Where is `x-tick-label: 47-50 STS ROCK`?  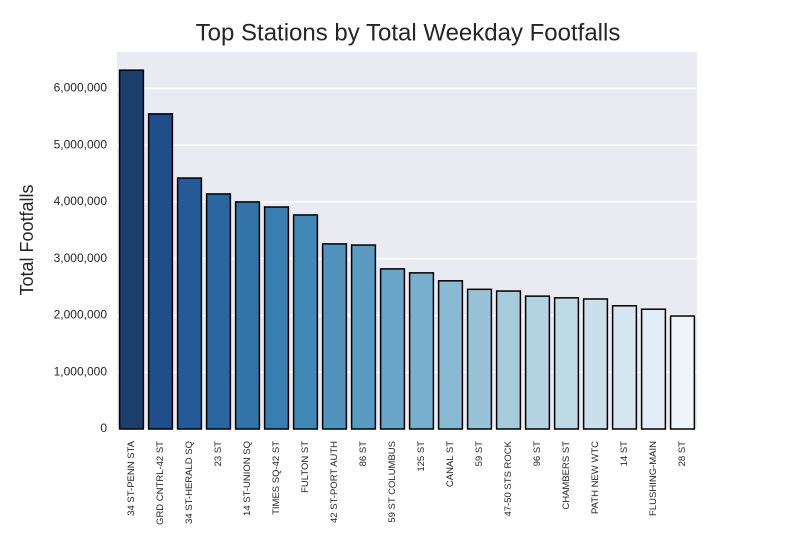
x-tick-label: 47-50 STS ROCK is located at coordinates (508, 478).